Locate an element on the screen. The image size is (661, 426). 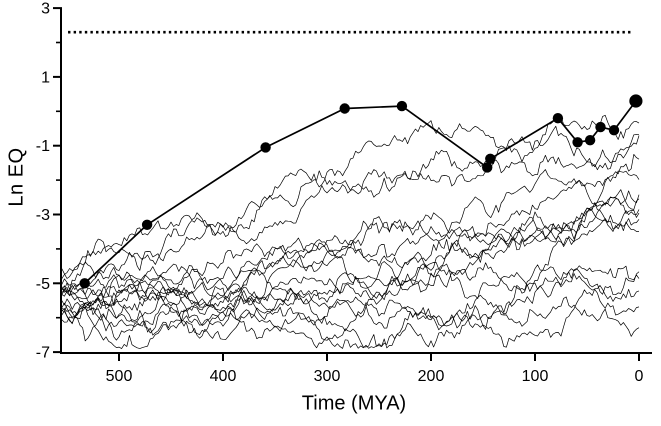
x-tick-label: 300 is located at coordinates (327, 376).